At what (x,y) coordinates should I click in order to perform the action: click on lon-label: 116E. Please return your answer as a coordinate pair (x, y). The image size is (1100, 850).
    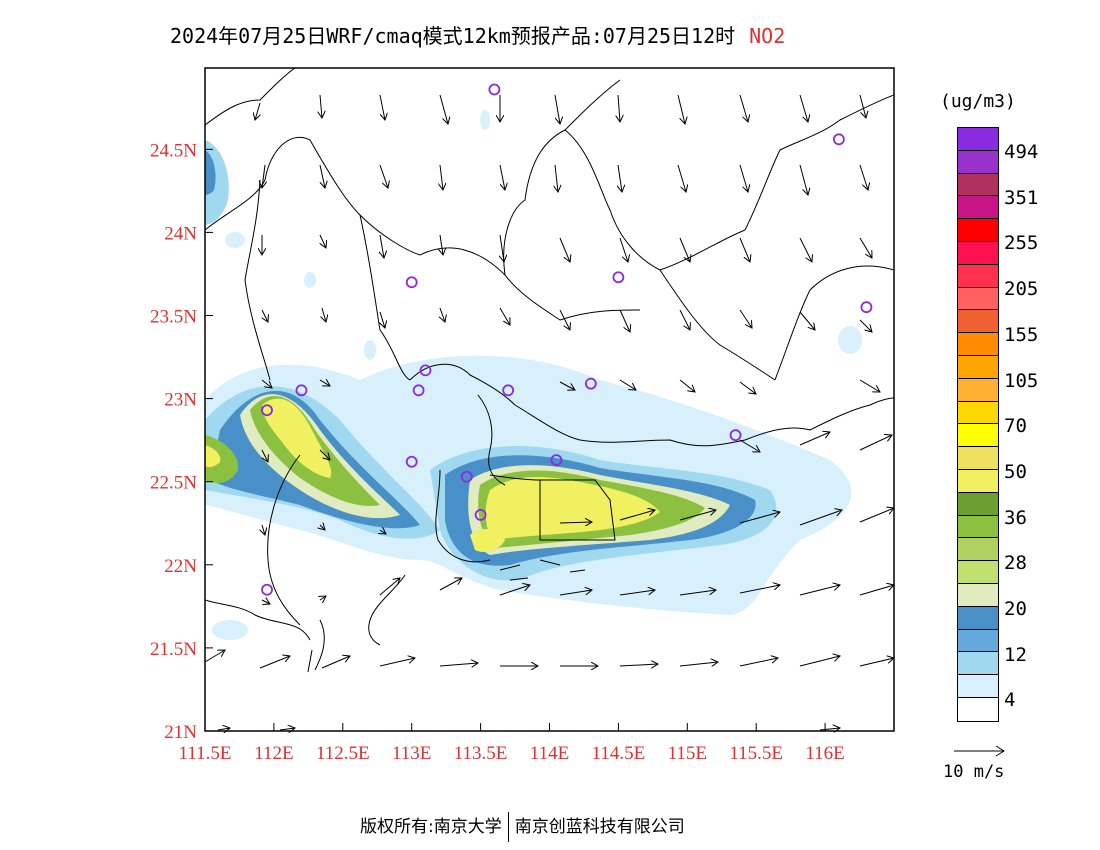
    Looking at the image, I should click on (824, 753).